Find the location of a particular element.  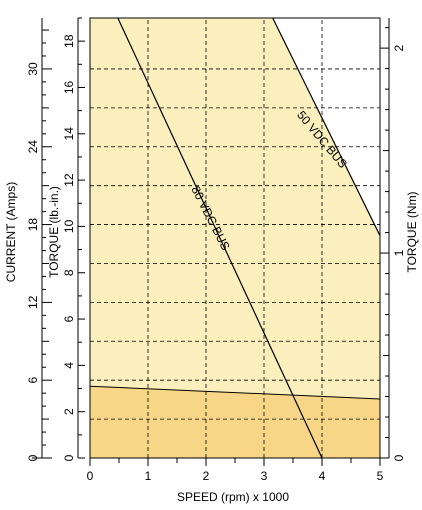

torque-lbin-tick-label: 18 is located at coordinates (69, 41).